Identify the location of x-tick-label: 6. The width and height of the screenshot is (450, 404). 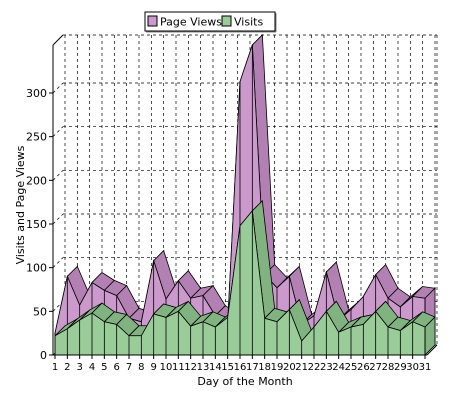
(116, 367).